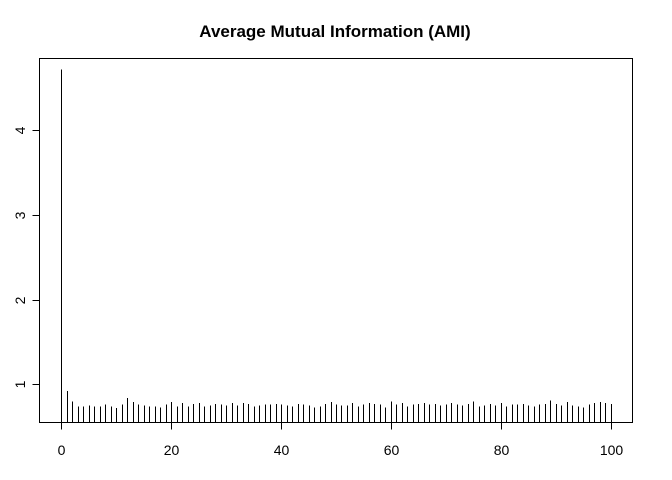 The height and width of the screenshot is (480, 672). What do you see at coordinates (172, 450) in the screenshot?
I see `x-tick-label-20: 20` at bounding box center [172, 450].